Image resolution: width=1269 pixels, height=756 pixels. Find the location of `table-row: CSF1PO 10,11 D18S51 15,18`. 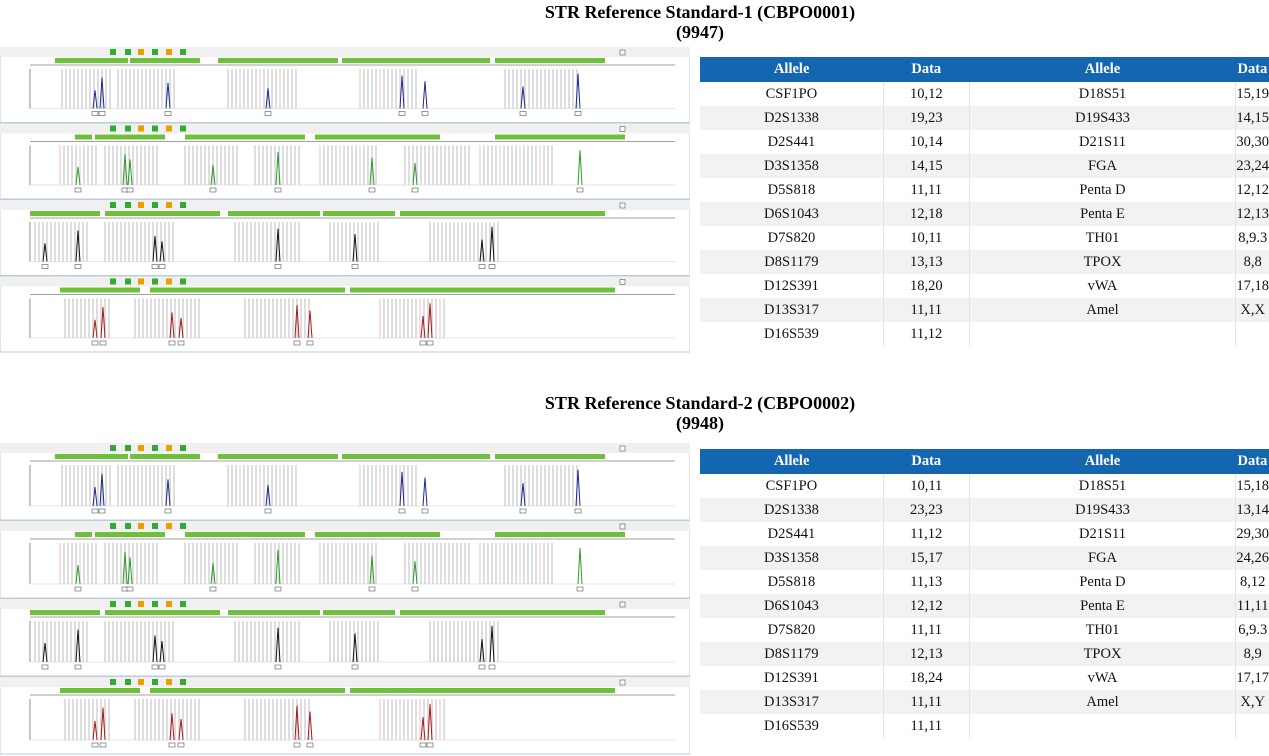

table-row: CSF1PO 10,11 D18S51 15,18 is located at coordinates (984, 486).